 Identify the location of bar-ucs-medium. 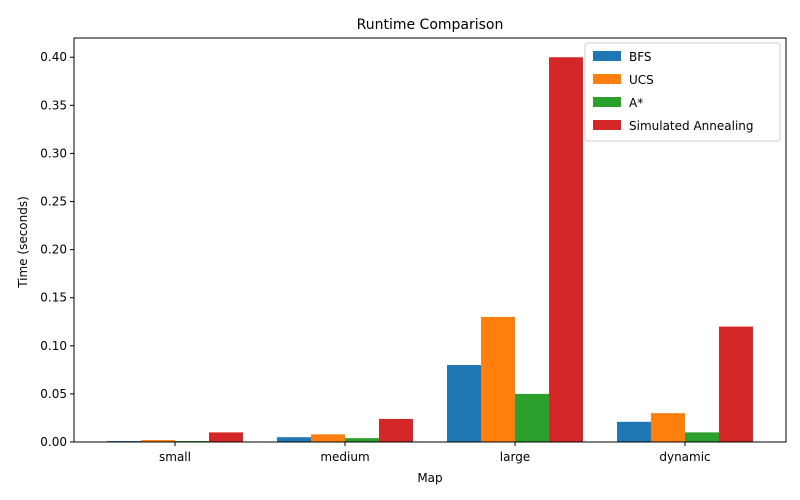
(328, 438).